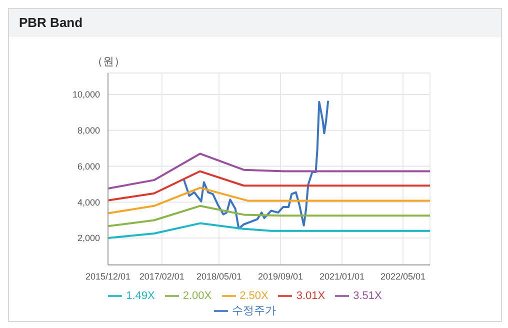  I want to click on y-tick-label: 2,000, so click(88, 238).